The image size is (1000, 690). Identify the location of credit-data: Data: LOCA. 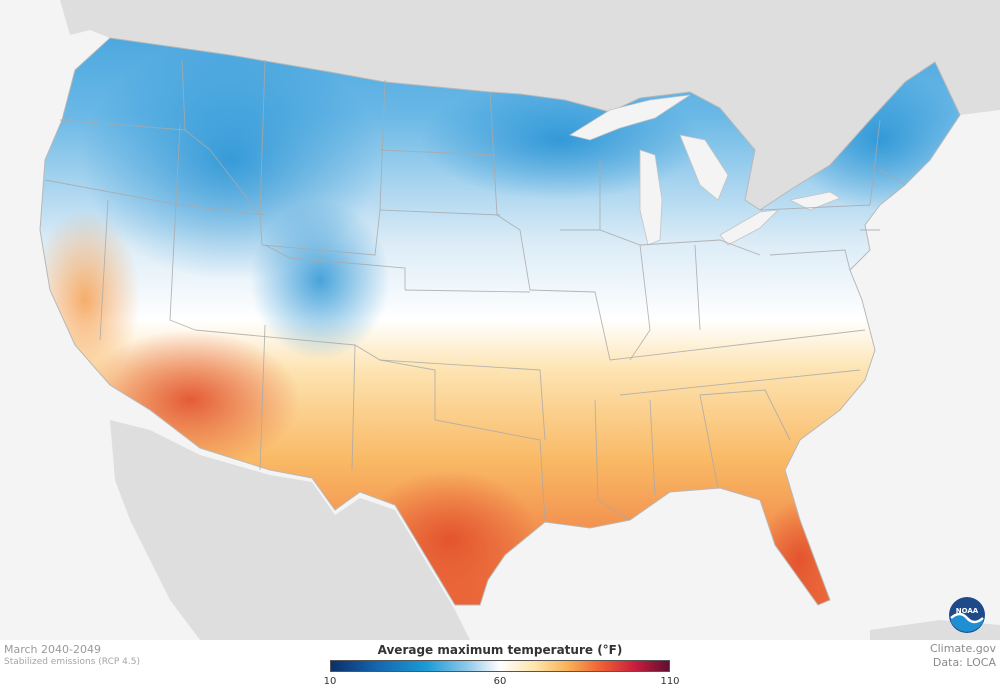
(964, 662).